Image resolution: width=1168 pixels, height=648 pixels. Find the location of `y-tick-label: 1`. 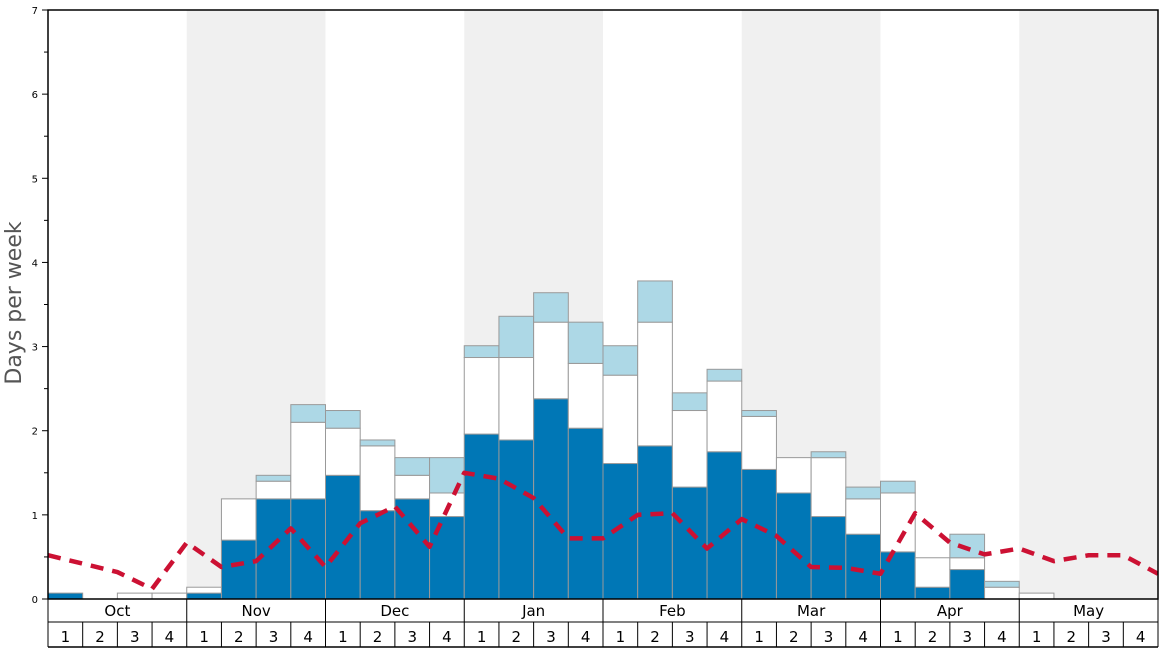

y-tick-label: 1 is located at coordinates (35, 516).